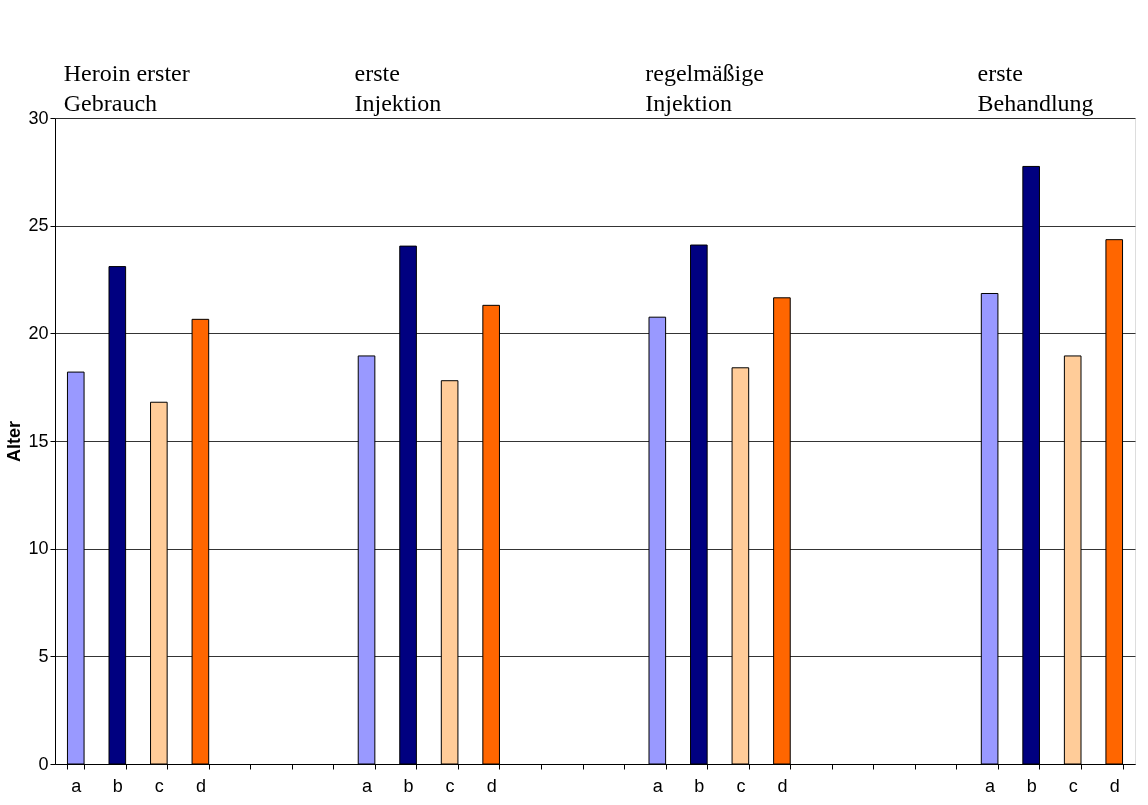 The width and height of the screenshot is (1148, 805). What do you see at coordinates (38, 548) in the screenshot?
I see `y-tick-label: 10` at bounding box center [38, 548].